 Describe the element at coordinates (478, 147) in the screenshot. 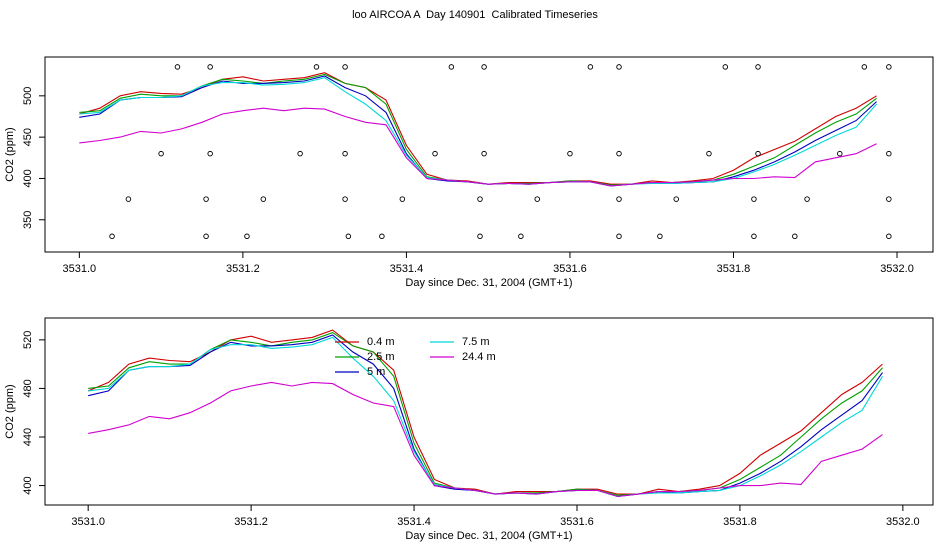

I see `series-line` at that location.